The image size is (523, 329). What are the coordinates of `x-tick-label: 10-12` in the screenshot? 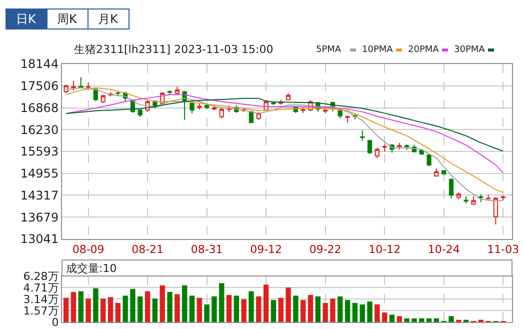 It's located at (384, 249).